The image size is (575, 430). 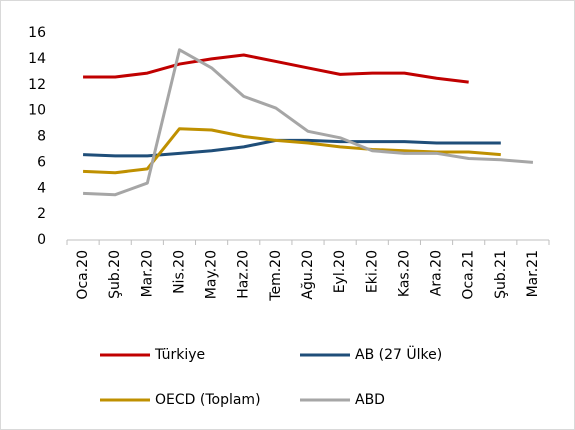 I want to click on x-tick-label: Mar.20, so click(x=147, y=273).